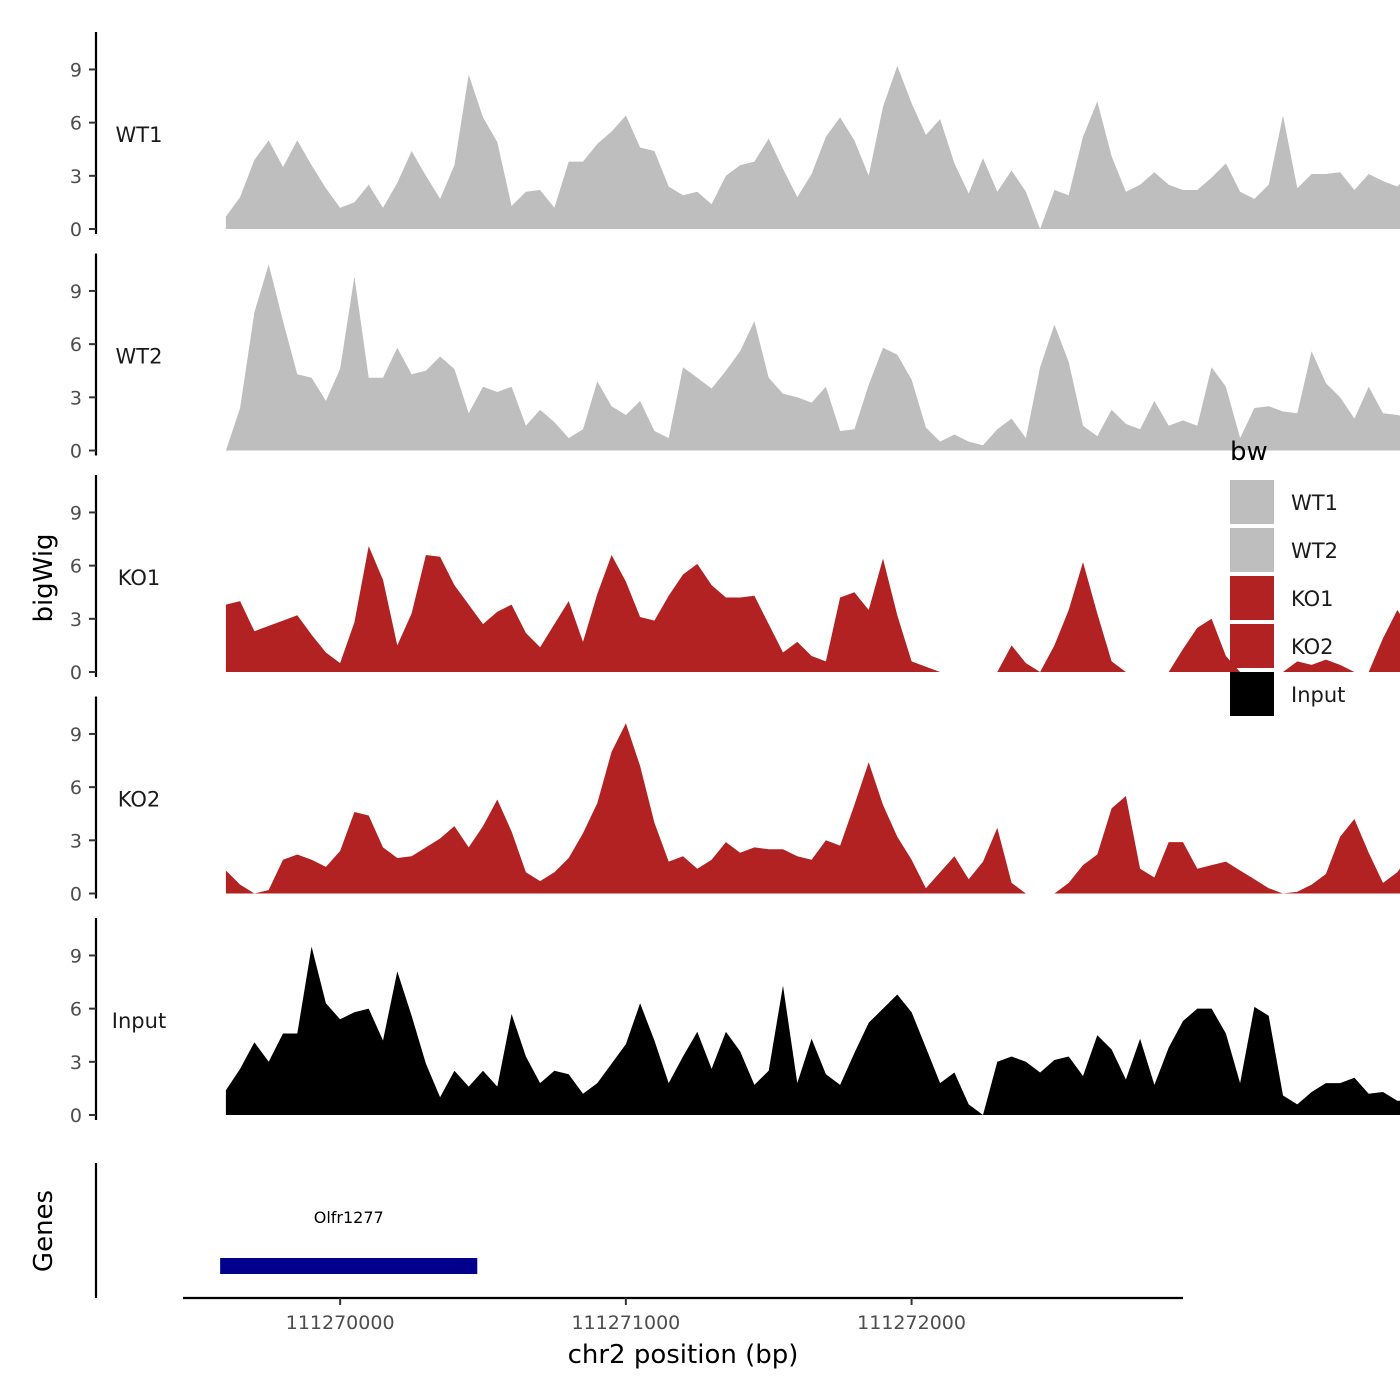 The height and width of the screenshot is (1400, 1400). What do you see at coordinates (1314, 551) in the screenshot?
I see `legend-label-wt2: WT2` at bounding box center [1314, 551].